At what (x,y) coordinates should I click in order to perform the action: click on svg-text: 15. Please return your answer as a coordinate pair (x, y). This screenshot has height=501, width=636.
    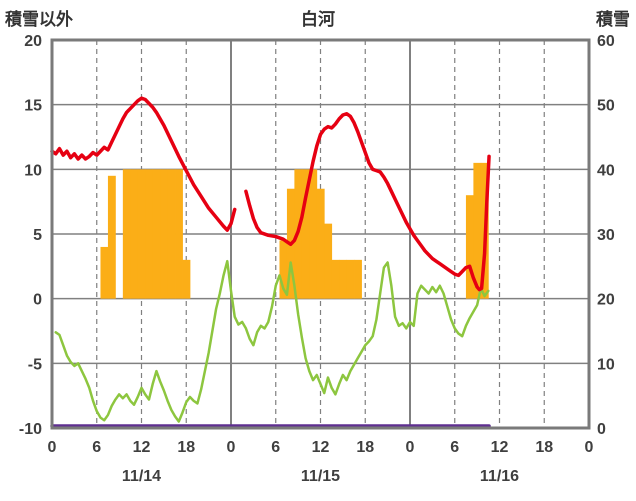
    Looking at the image, I should click on (33, 106).